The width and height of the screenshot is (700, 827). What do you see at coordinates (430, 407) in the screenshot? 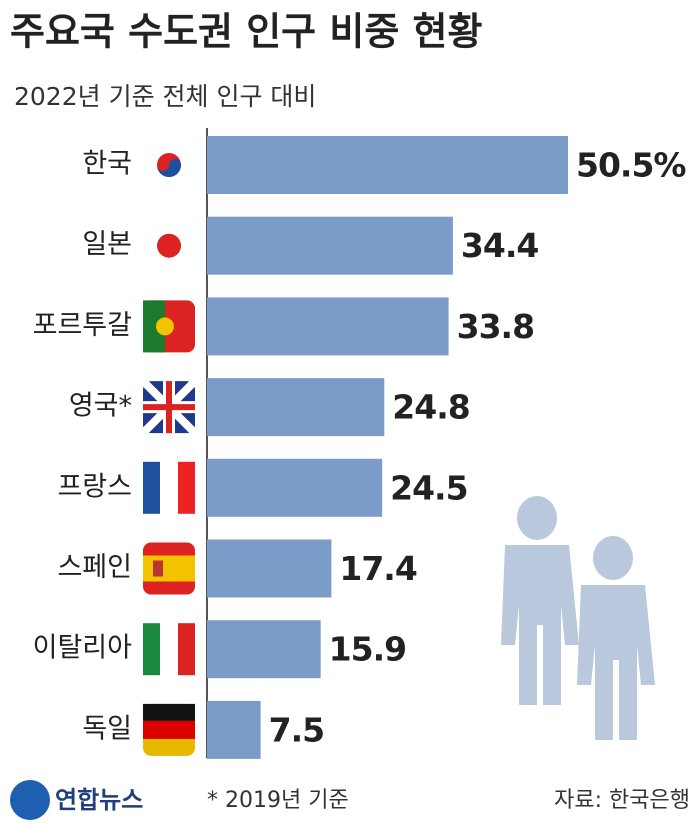
I see `value-label: 24.8` at bounding box center [430, 407].